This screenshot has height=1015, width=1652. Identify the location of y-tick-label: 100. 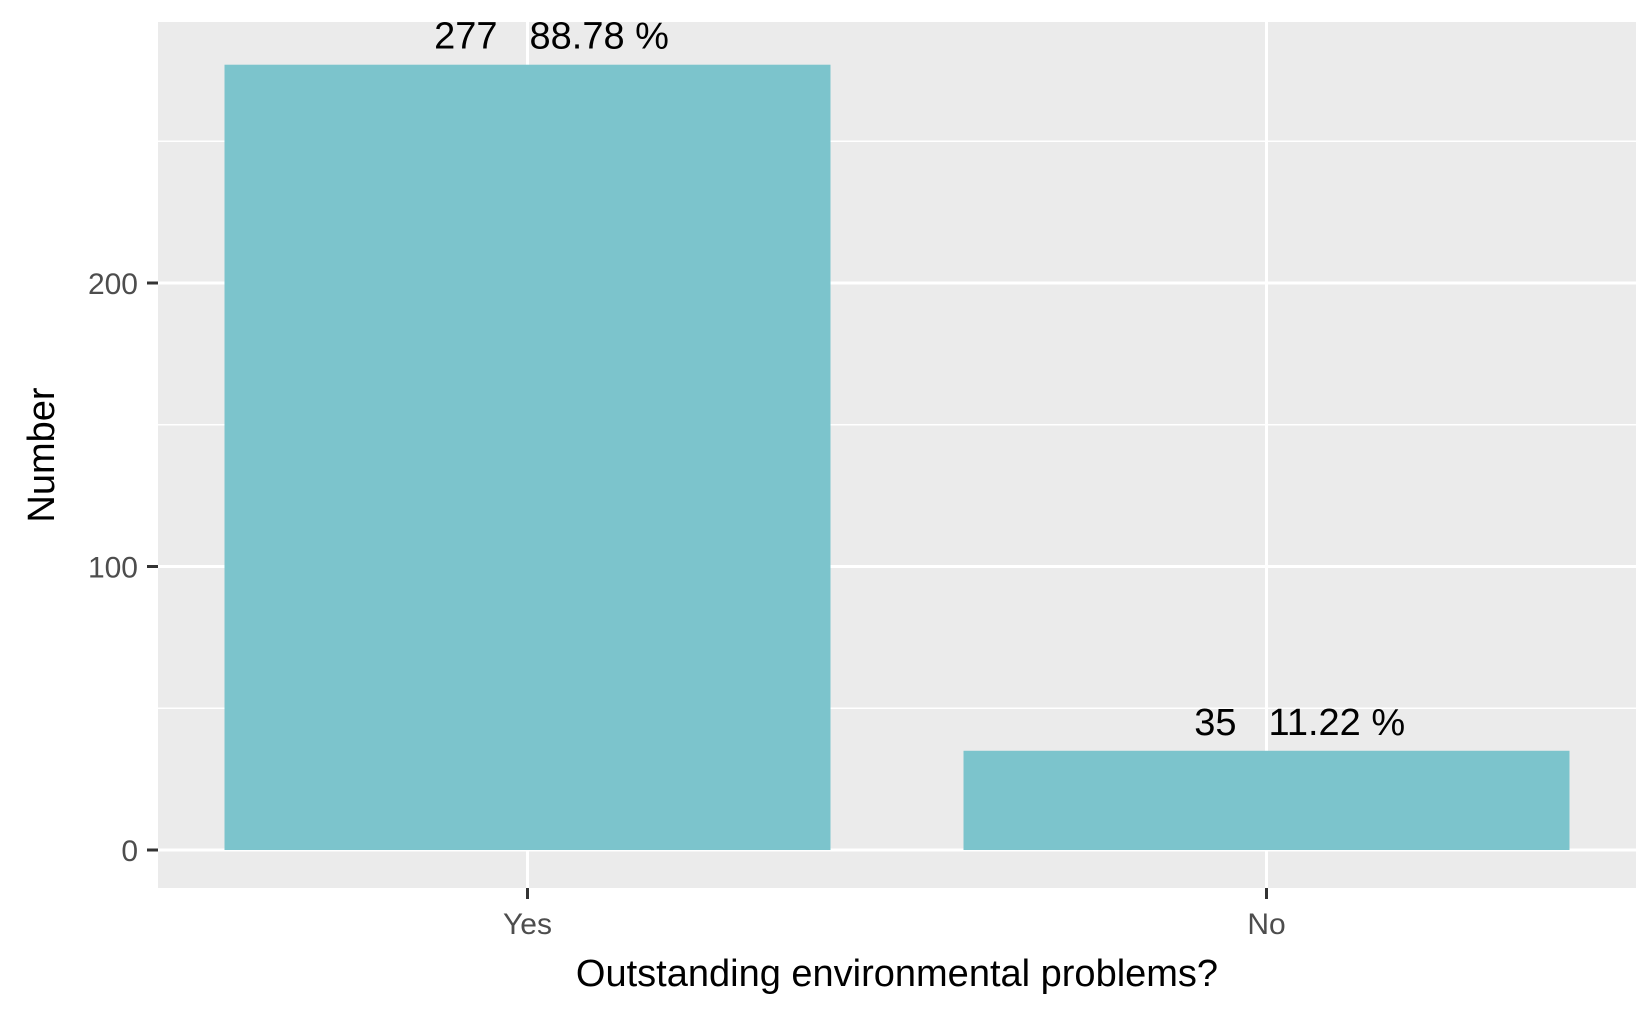
(113, 568).